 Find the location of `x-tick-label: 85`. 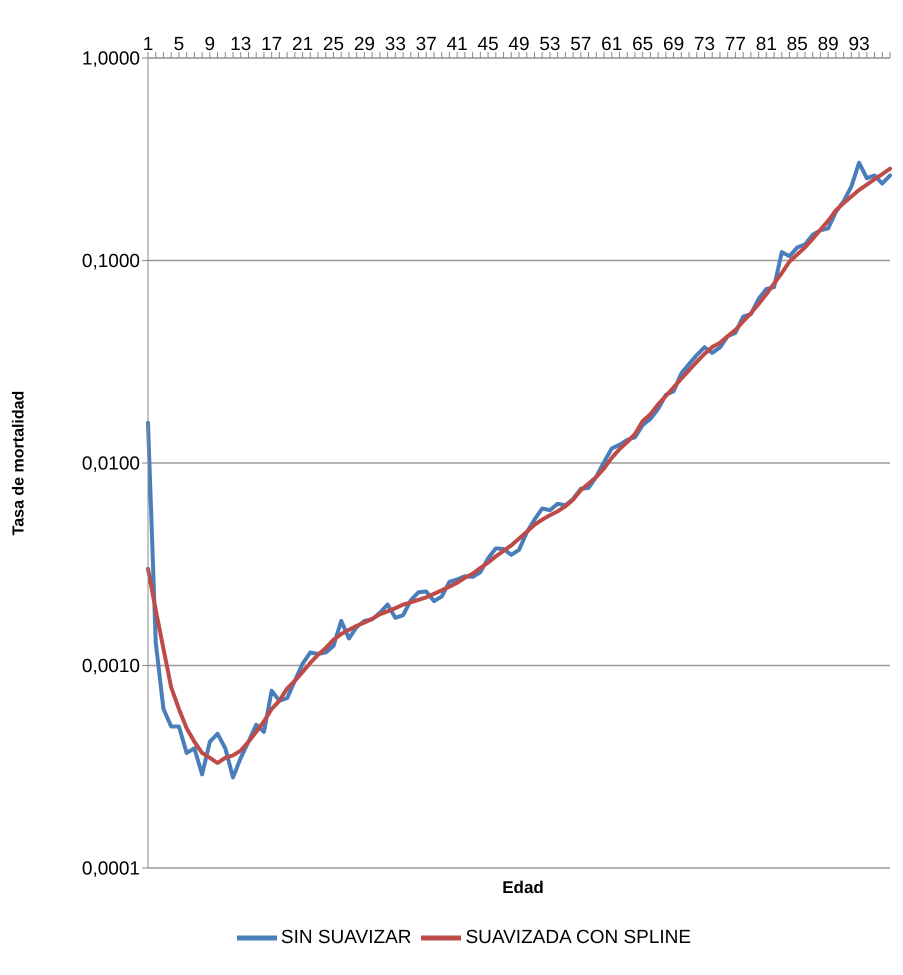

x-tick-label: 85 is located at coordinates (797, 44).